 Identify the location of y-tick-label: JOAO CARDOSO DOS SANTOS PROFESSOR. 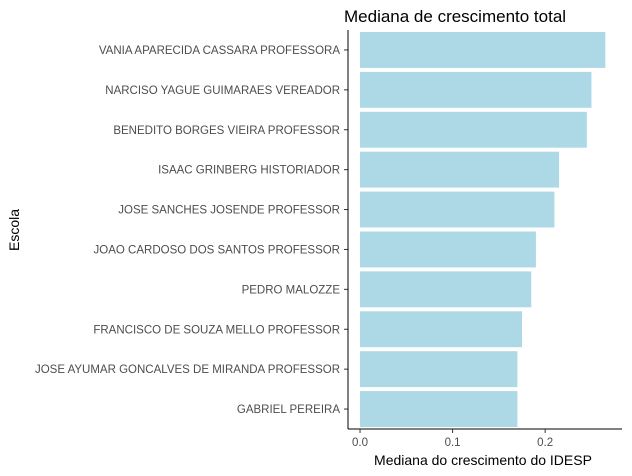
(217, 250).